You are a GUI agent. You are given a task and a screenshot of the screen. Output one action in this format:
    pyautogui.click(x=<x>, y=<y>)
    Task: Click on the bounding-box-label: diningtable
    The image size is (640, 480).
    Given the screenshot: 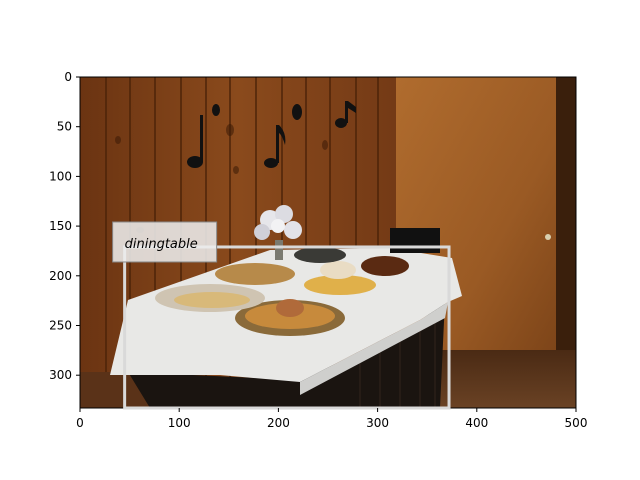 What is the action you would take?
    pyautogui.click(x=161, y=244)
    